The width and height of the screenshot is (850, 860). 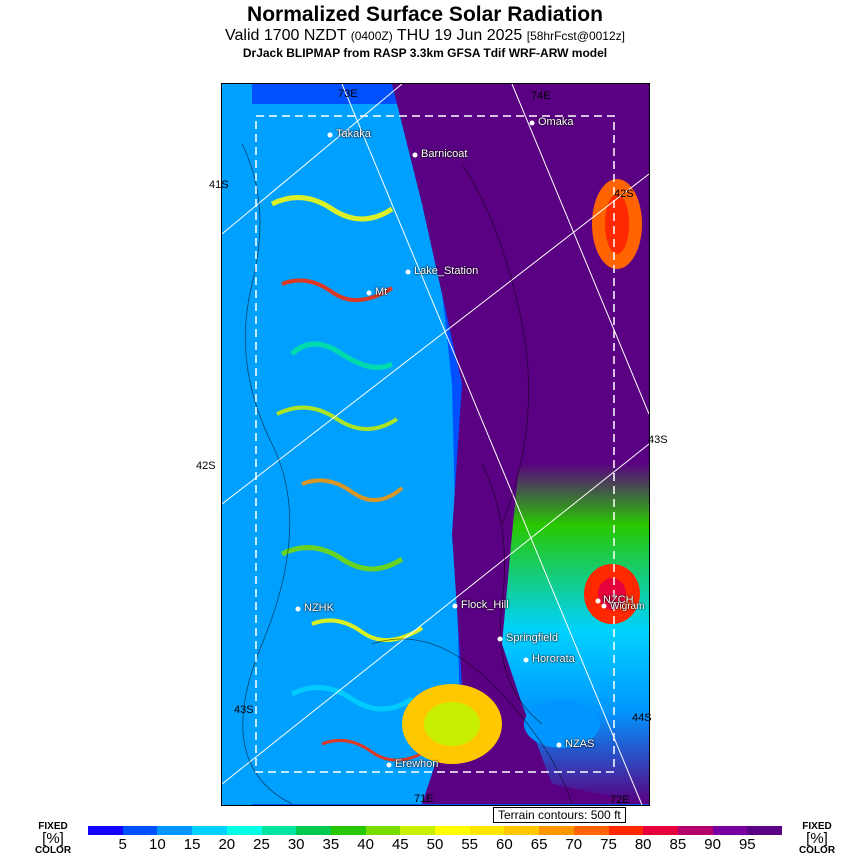 What do you see at coordinates (485, 605) in the screenshot?
I see `town-label-flock-hill: Flock_Hill` at bounding box center [485, 605].